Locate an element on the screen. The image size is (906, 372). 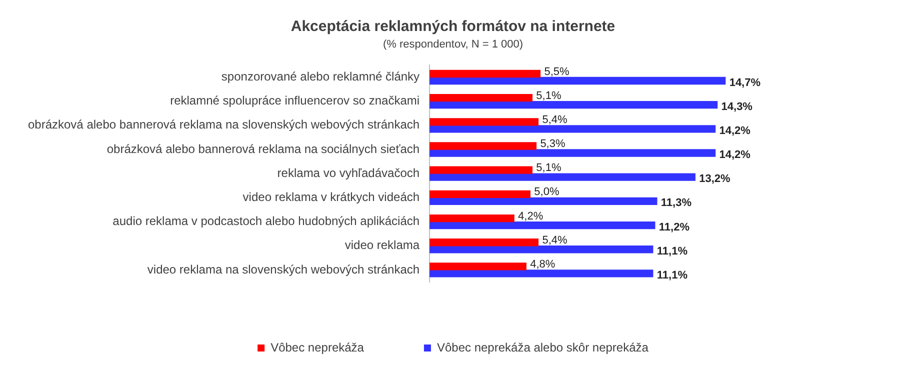
data-label: 11,2% is located at coordinates (674, 227).